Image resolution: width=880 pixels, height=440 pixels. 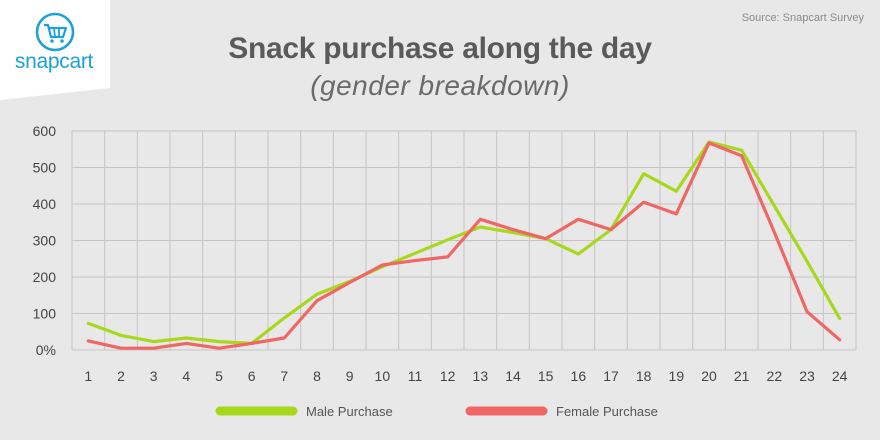 I want to click on y-tick-label: 0%, so click(x=46, y=350).